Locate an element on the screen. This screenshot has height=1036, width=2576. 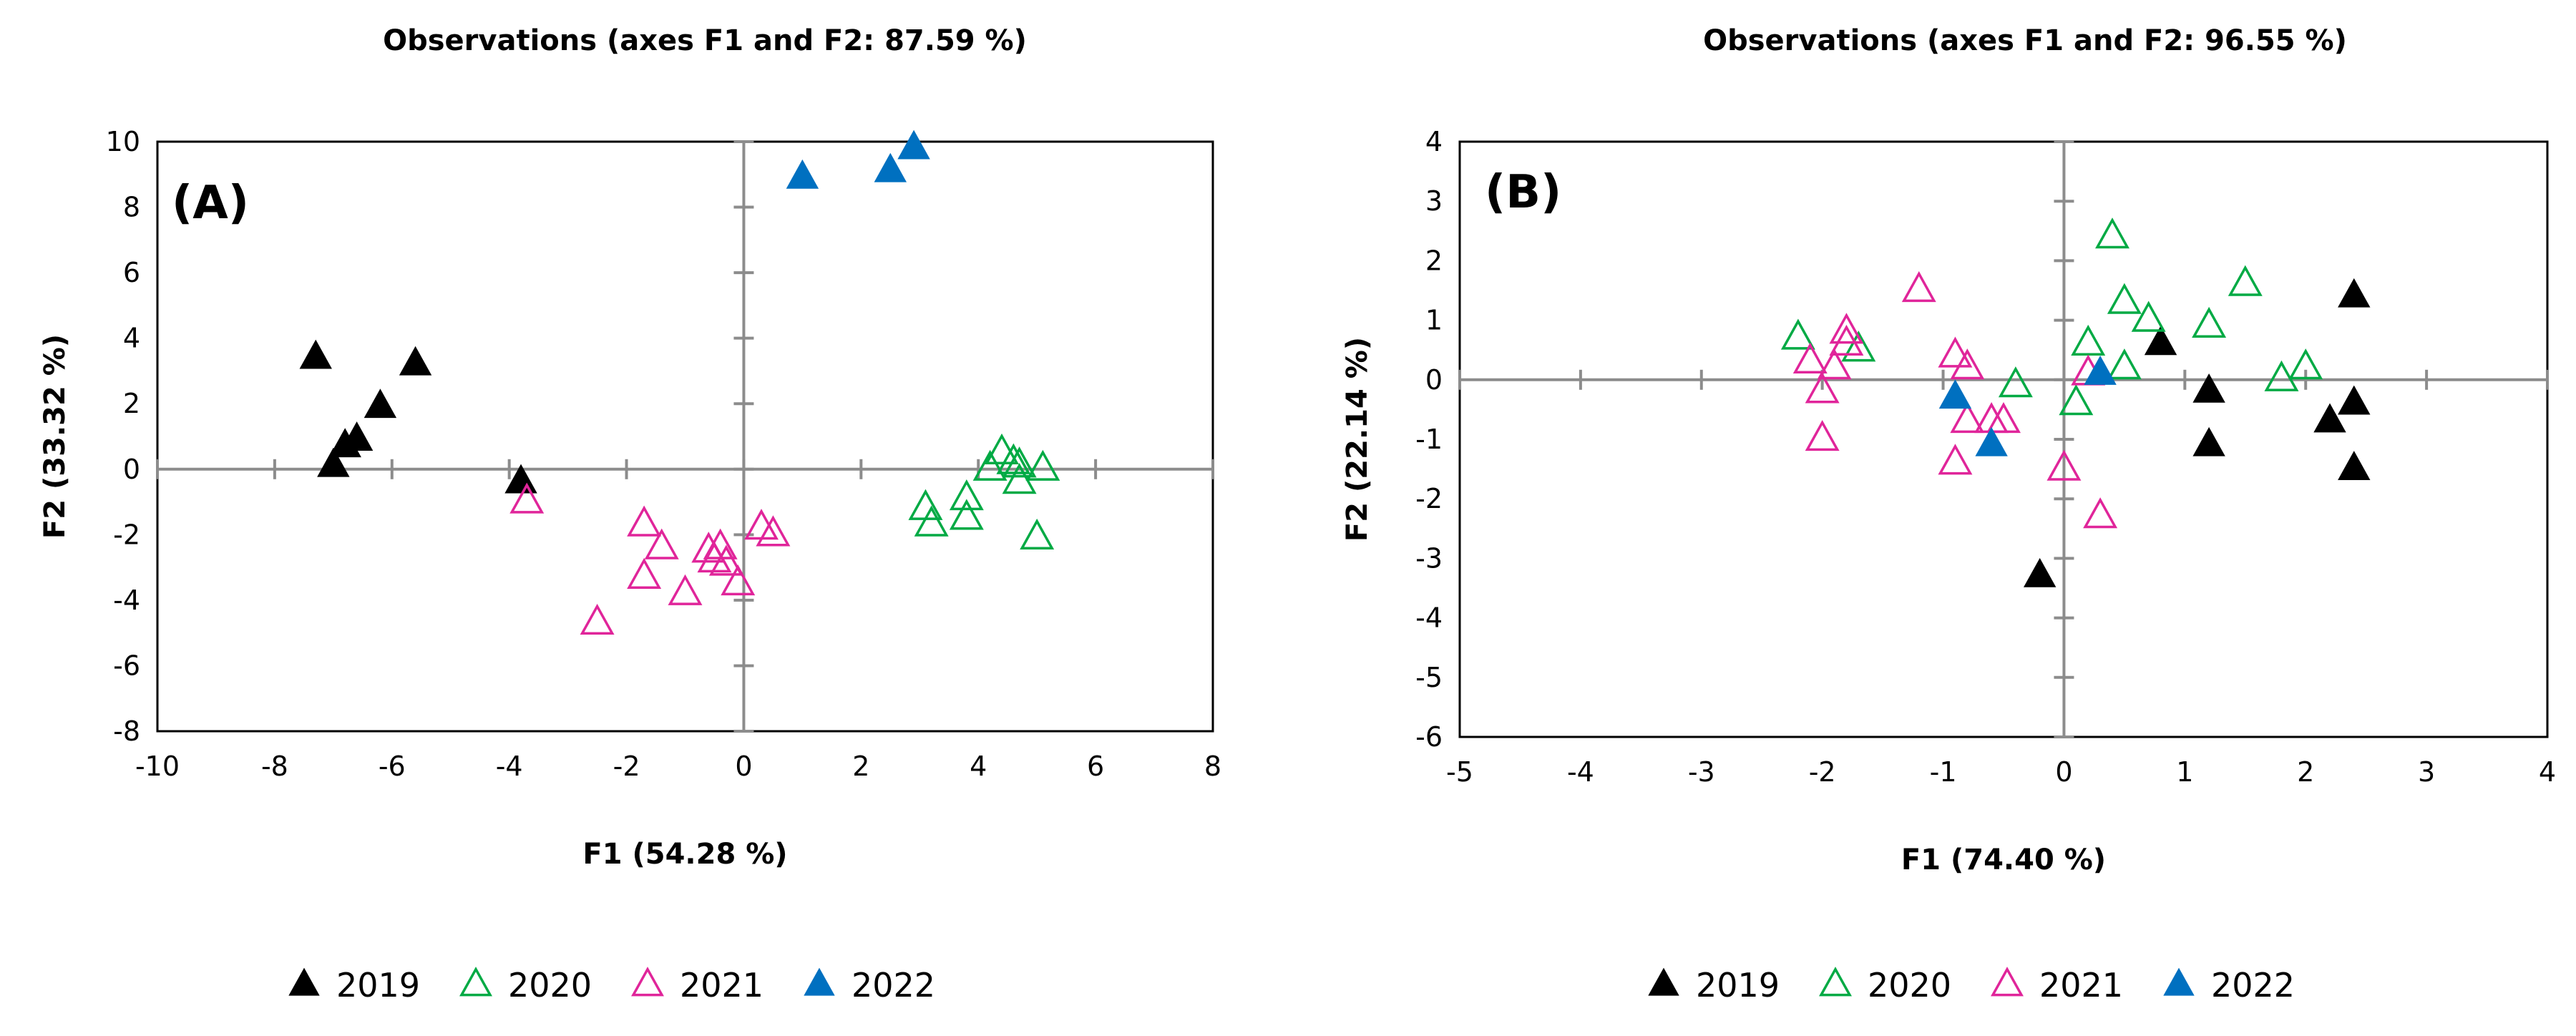
panel-label: (A) is located at coordinates (210, 203).